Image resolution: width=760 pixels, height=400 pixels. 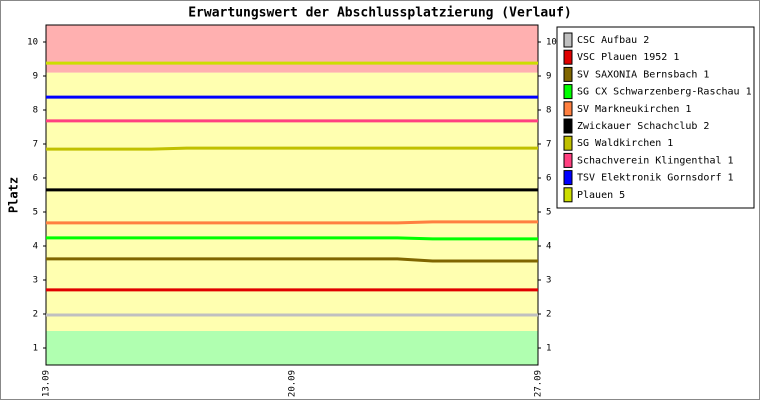 What do you see at coordinates (601, 195) in the screenshot?
I see `legend-label: Plauen 5` at bounding box center [601, 195].